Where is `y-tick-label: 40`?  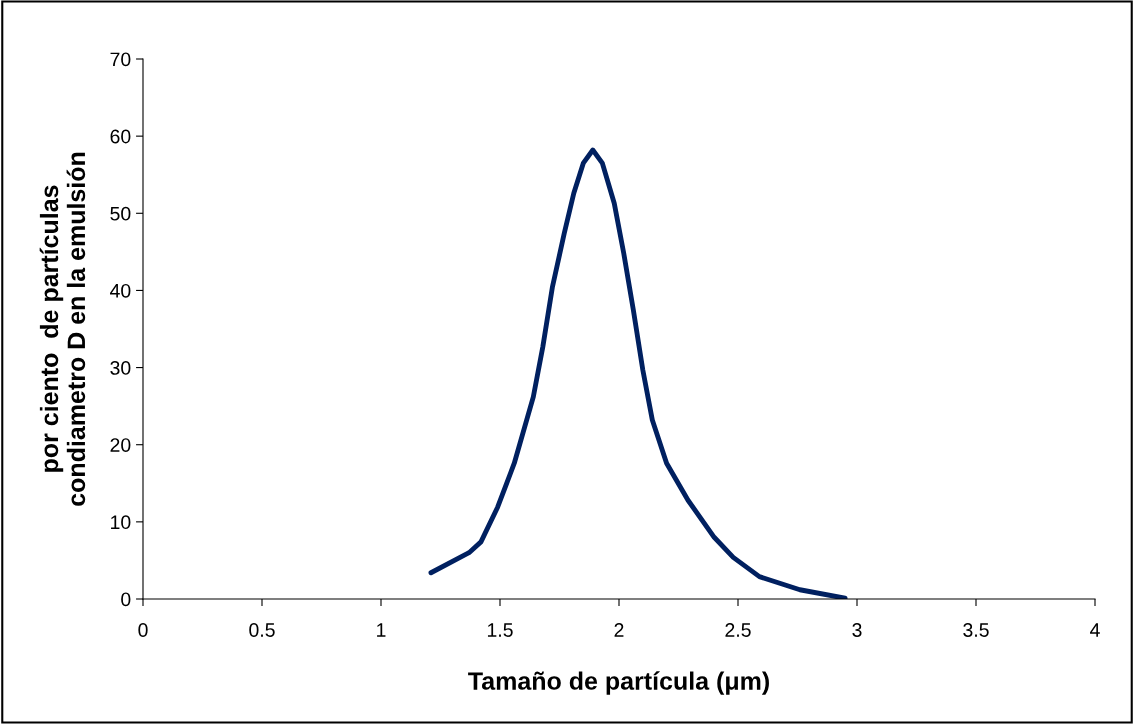 y-tick-label: 40 is located at coordinates (120, 290).